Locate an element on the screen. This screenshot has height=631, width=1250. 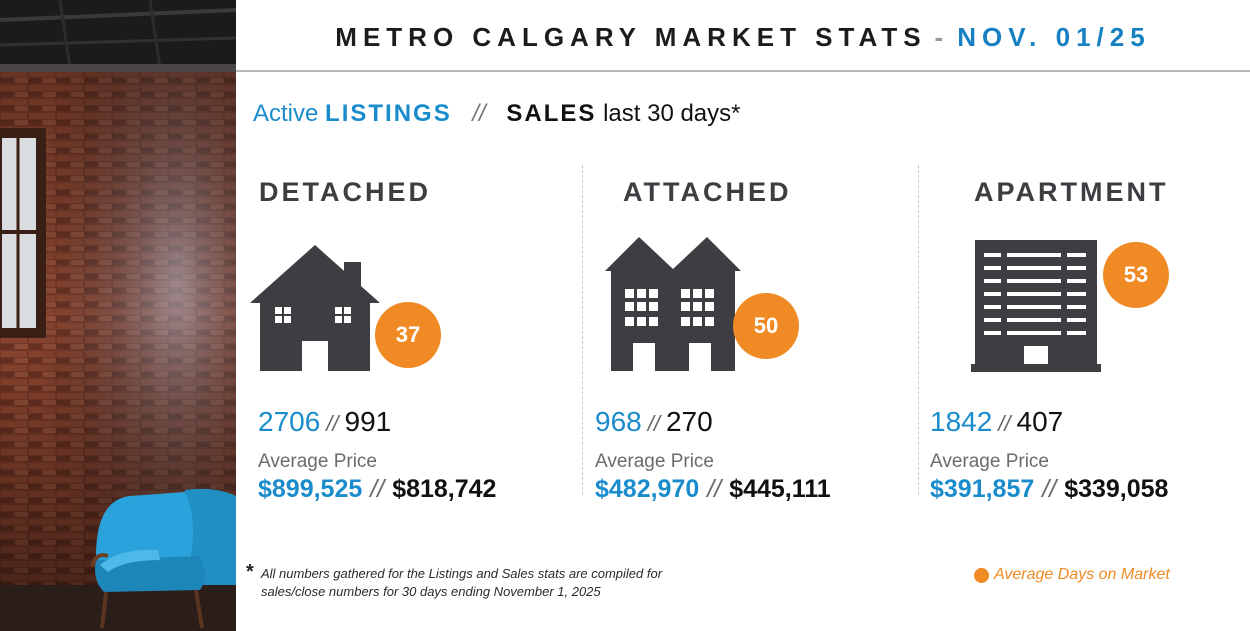
page-title: METRO CALGARY MARKET STATS - NOV. 01/25 is located at coordinates (743, 37).